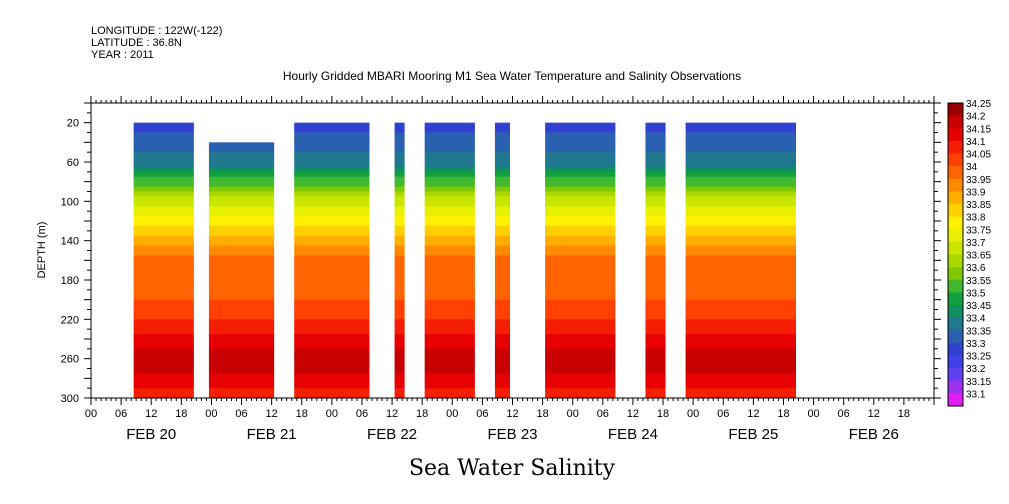  What do you see at coordinates (978, 205) in the screenshot?
I see `colorbar-label: 33.85` at bounding box center [978, 205].